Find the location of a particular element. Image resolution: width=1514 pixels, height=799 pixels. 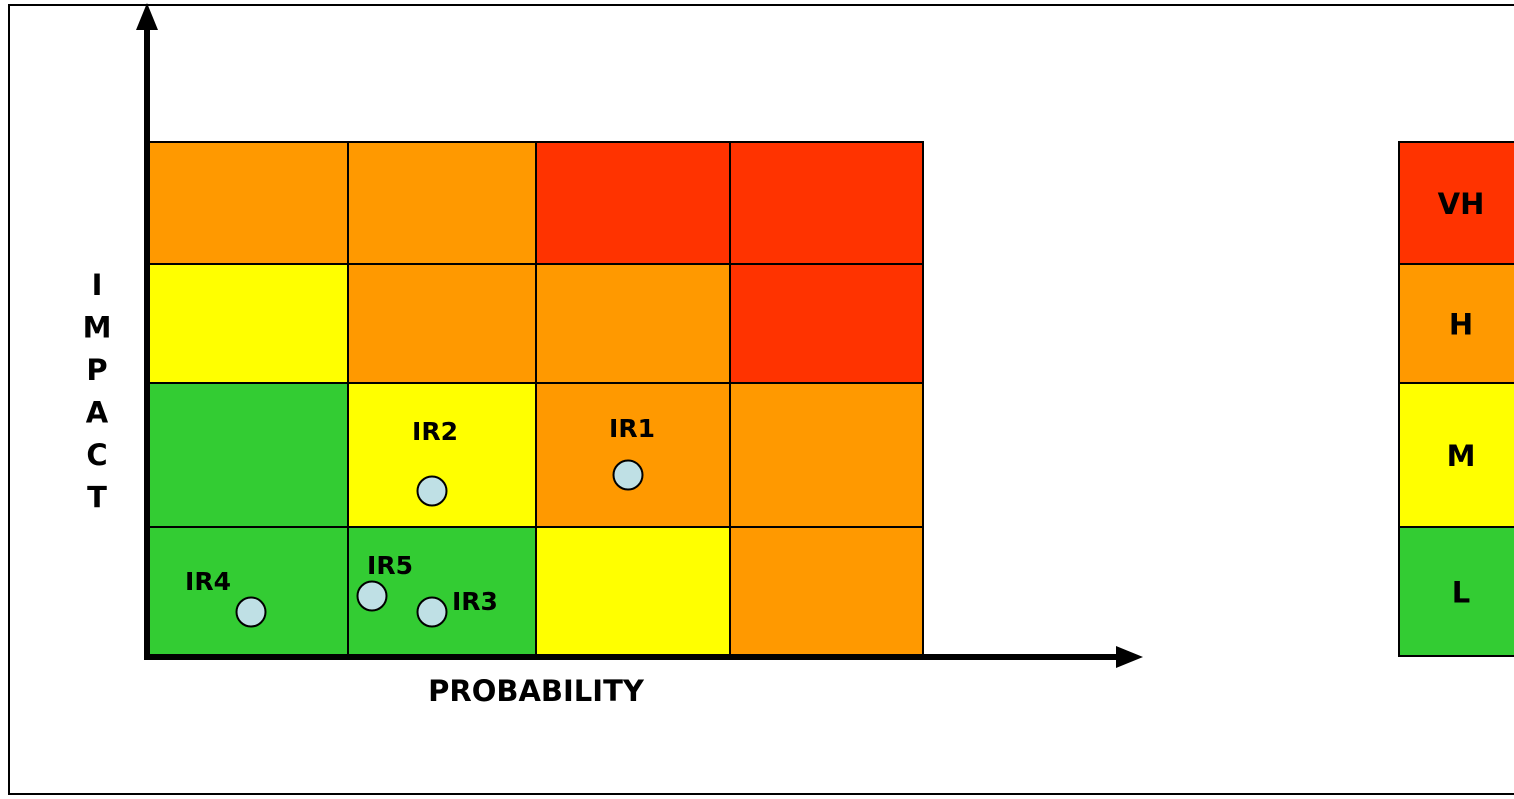

legend-label: VH is located at coordinates (1461, 204).